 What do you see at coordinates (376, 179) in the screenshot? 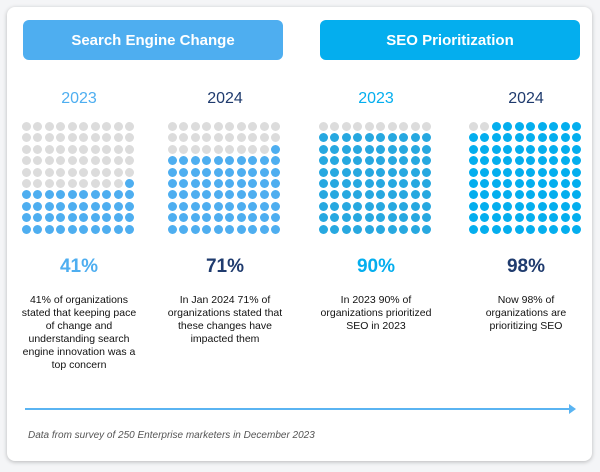
I see `dot-grid` at bounding box center [376, 179].